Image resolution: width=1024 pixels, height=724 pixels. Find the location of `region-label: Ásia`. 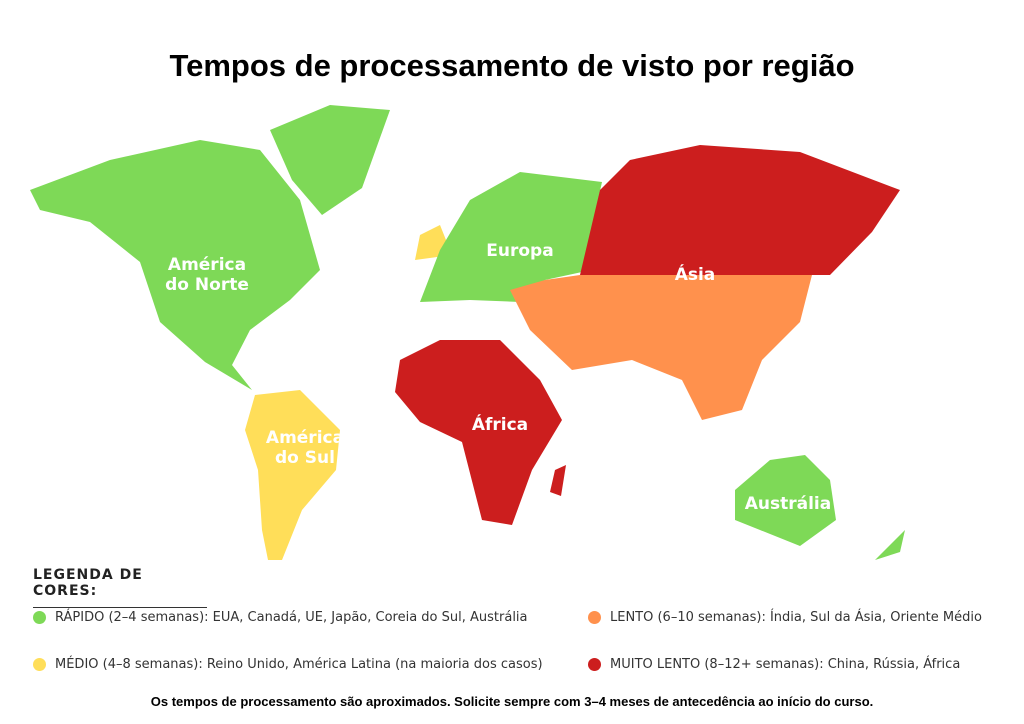

region-label: Ásia is located at coordinates (695, 274).